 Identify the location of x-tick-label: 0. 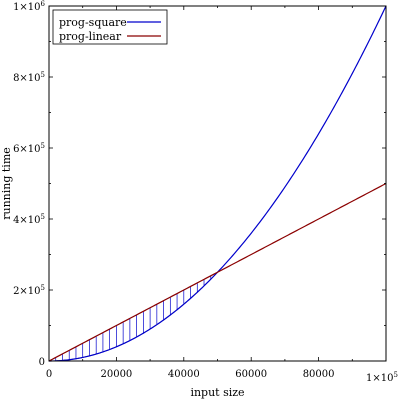
(49, 374).